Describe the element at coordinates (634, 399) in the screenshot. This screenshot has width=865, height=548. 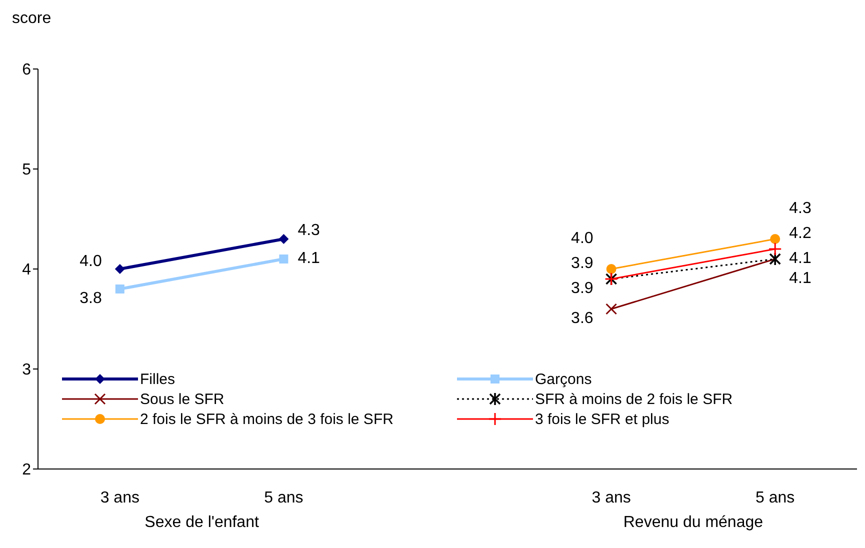
I see `legend-label: SFR à moins de 2 fois le SFR` at that location.